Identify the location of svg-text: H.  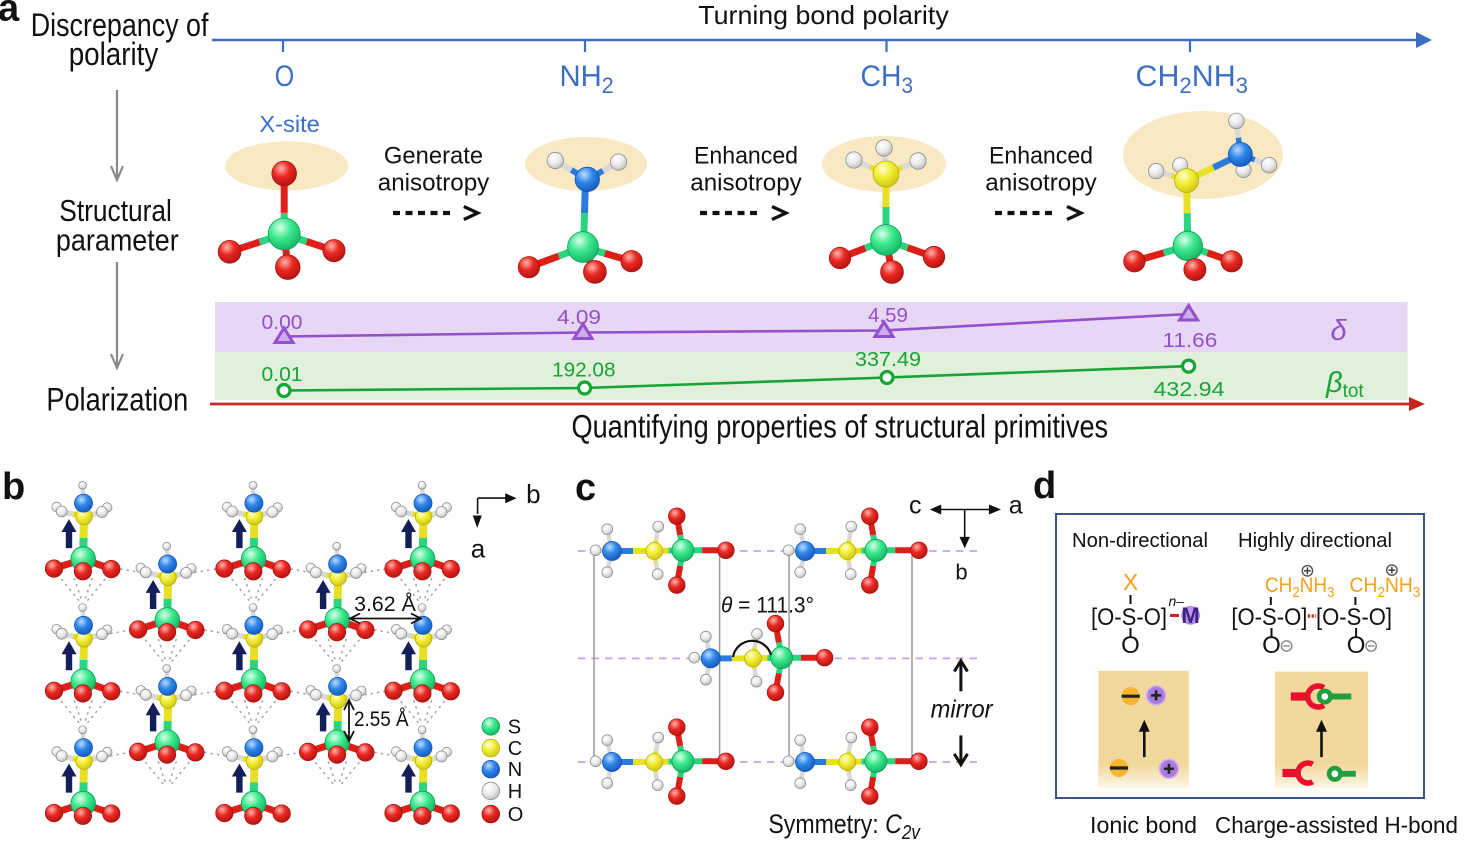
(515, 792).